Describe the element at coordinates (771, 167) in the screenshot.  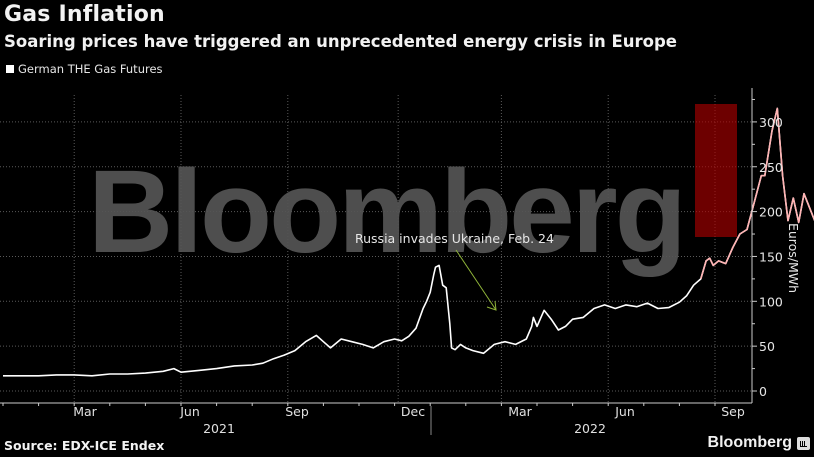
I see `y-tick-label: 250` at that location.